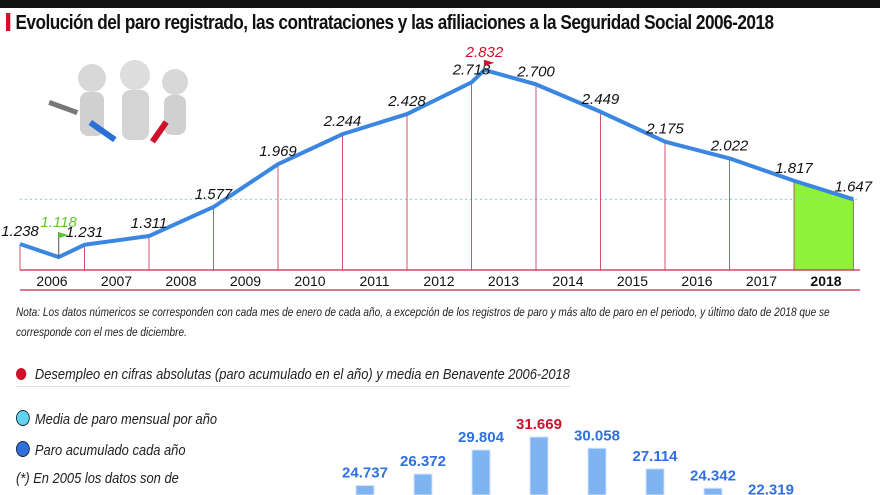 The image size is (880, 495). What do you see at coordinates (20, 231) in the screenshot?
I see `data-label: 1.238` at bounding box center [20, 231].